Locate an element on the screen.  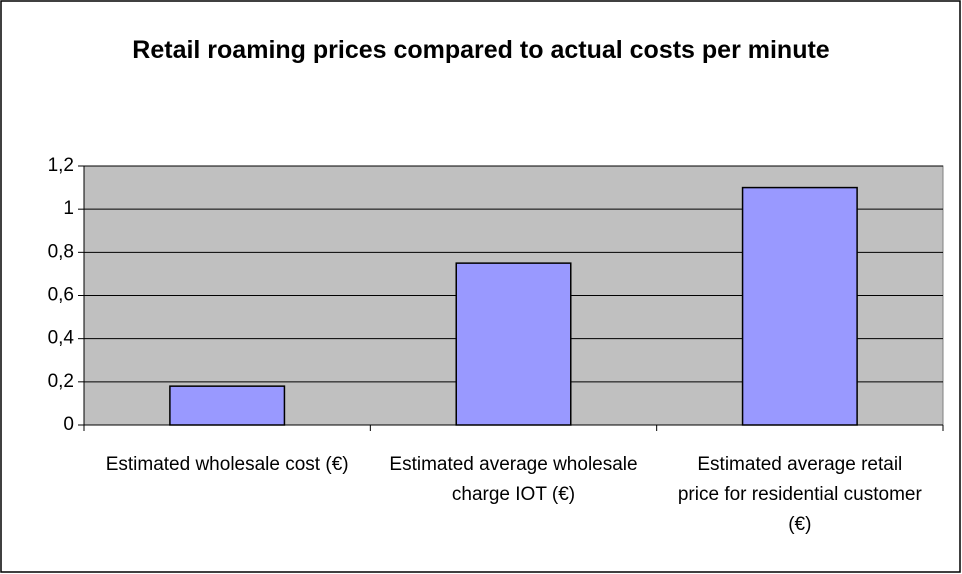
y-tick-label: 1,2 is located at coordinates (61, 165).